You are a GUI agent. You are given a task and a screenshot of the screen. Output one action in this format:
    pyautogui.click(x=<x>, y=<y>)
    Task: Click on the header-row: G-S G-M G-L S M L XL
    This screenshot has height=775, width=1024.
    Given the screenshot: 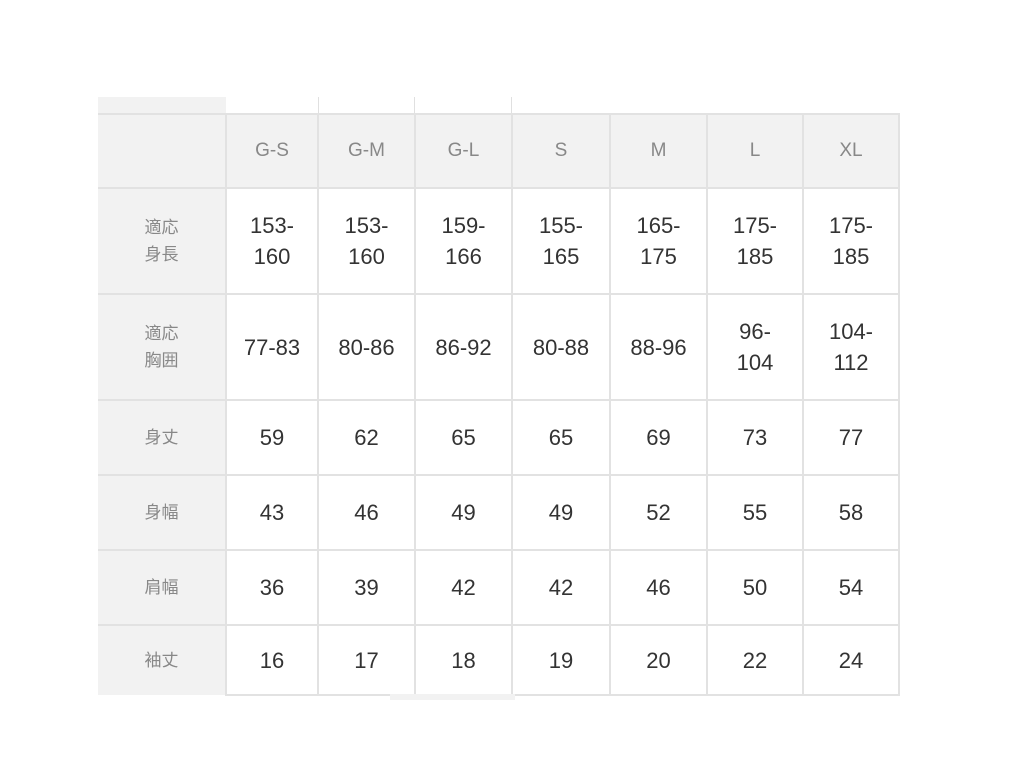 What is the action you would take?
    pyautogui.click(x=499, y=151)
    